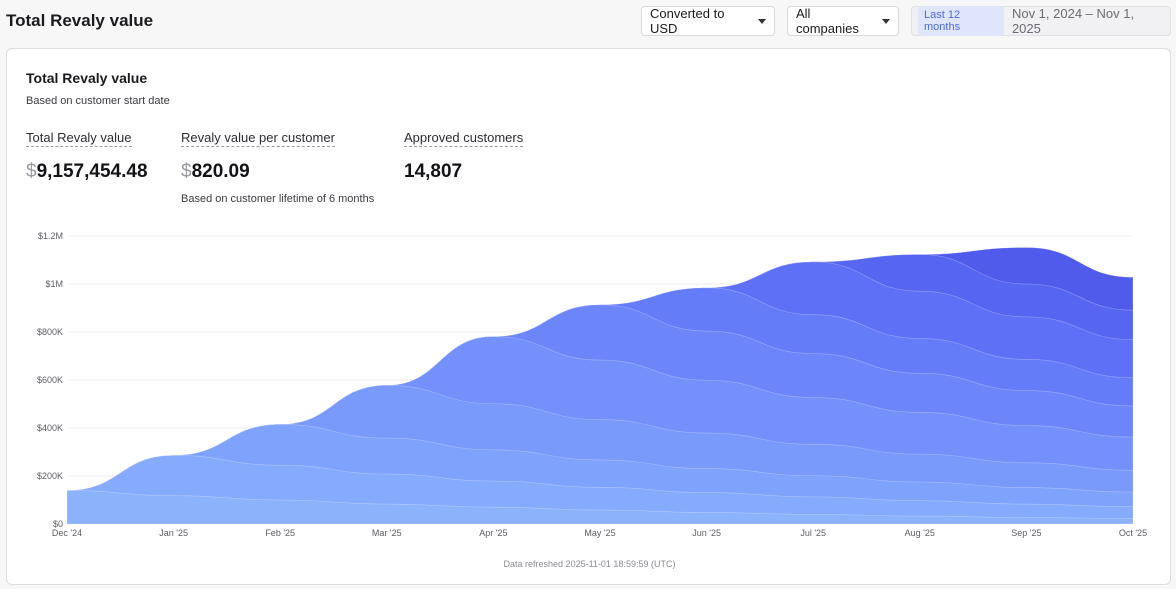 The width and height of the screenshot is (1176, 589). I want to click on range-dates: Nov 1, 2024 – Nov 1, 2025, so click(1073, 21).